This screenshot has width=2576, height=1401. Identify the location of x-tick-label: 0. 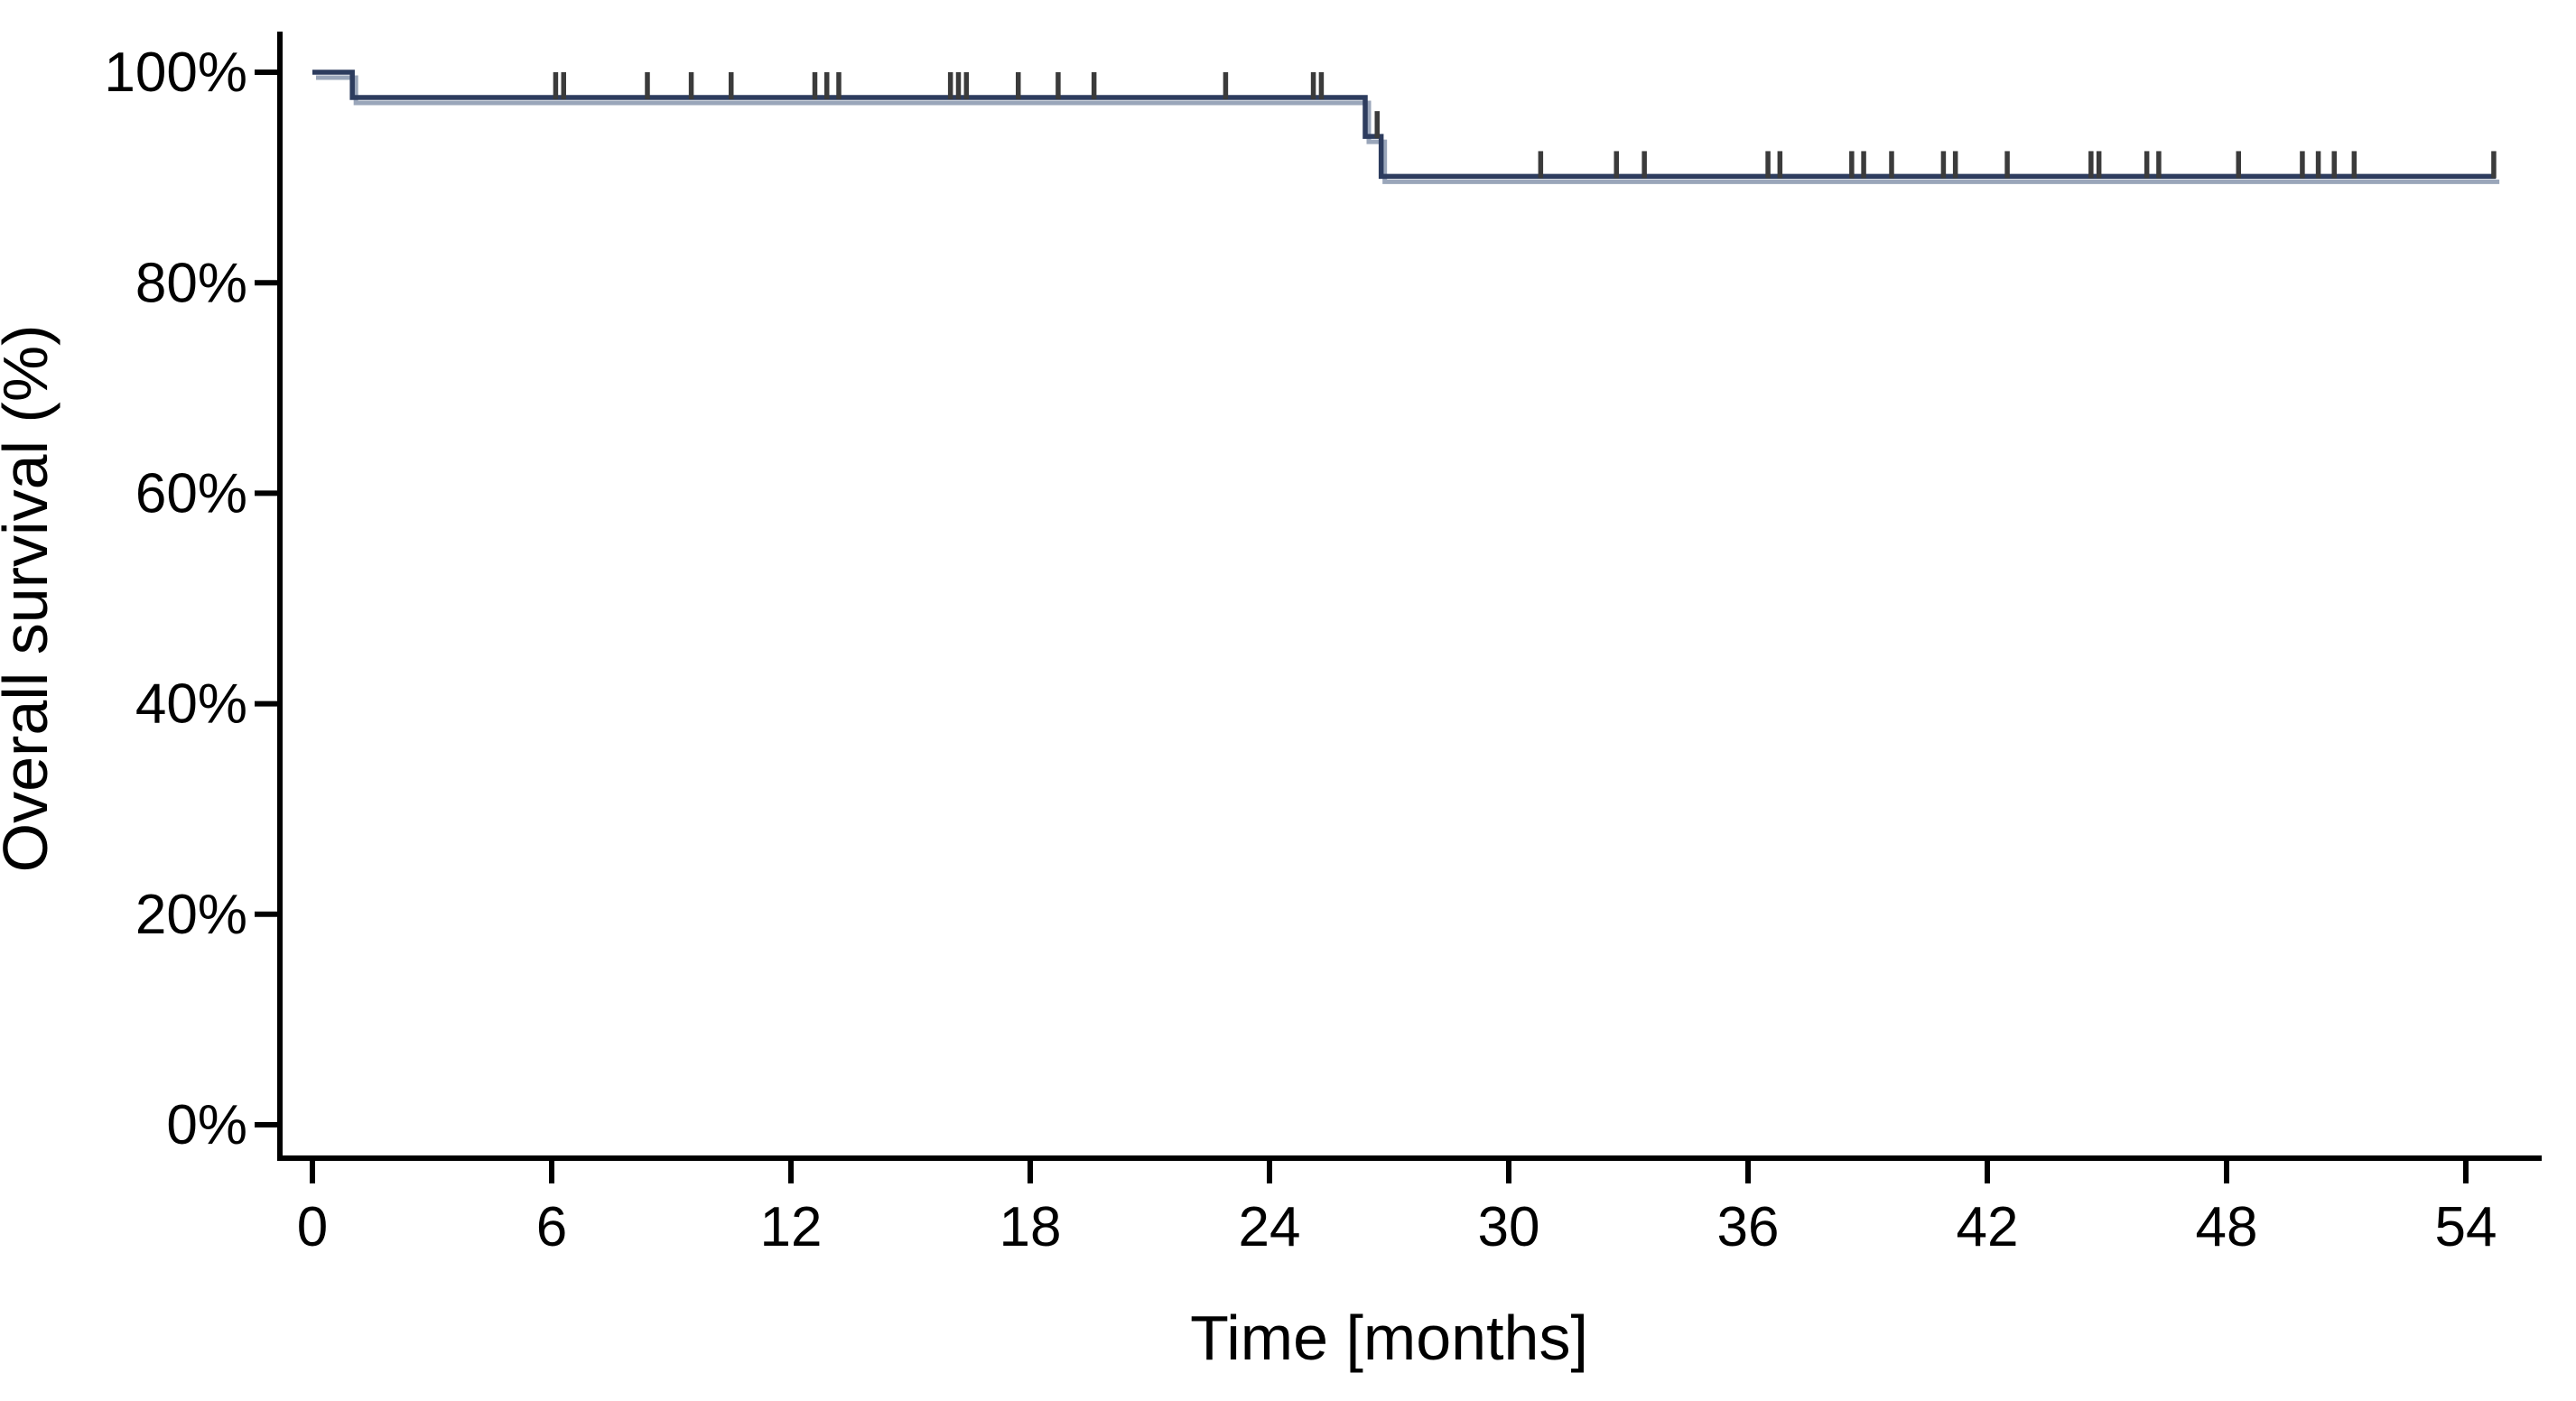
(312, 1227).